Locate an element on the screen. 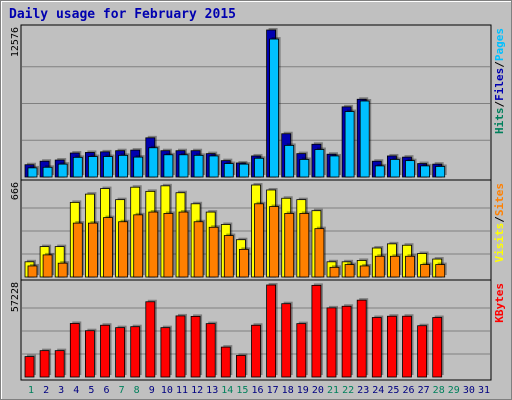  legend-entry: Sites is located at coordinates (499, 199).